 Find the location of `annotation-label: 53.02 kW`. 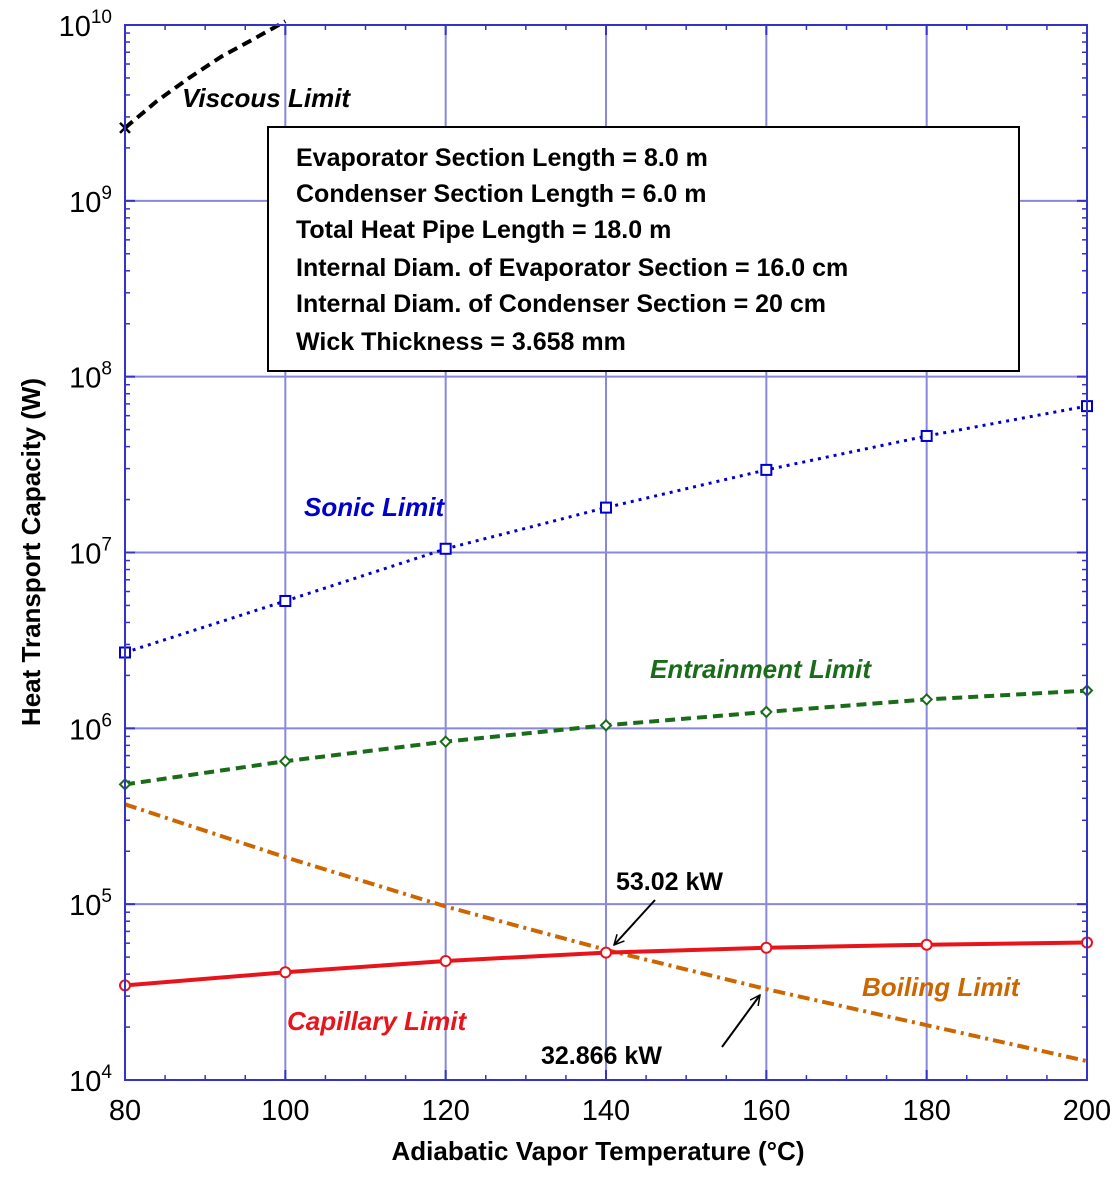

annotation-label: 53.02 kW is located at coordinates (669, 882).